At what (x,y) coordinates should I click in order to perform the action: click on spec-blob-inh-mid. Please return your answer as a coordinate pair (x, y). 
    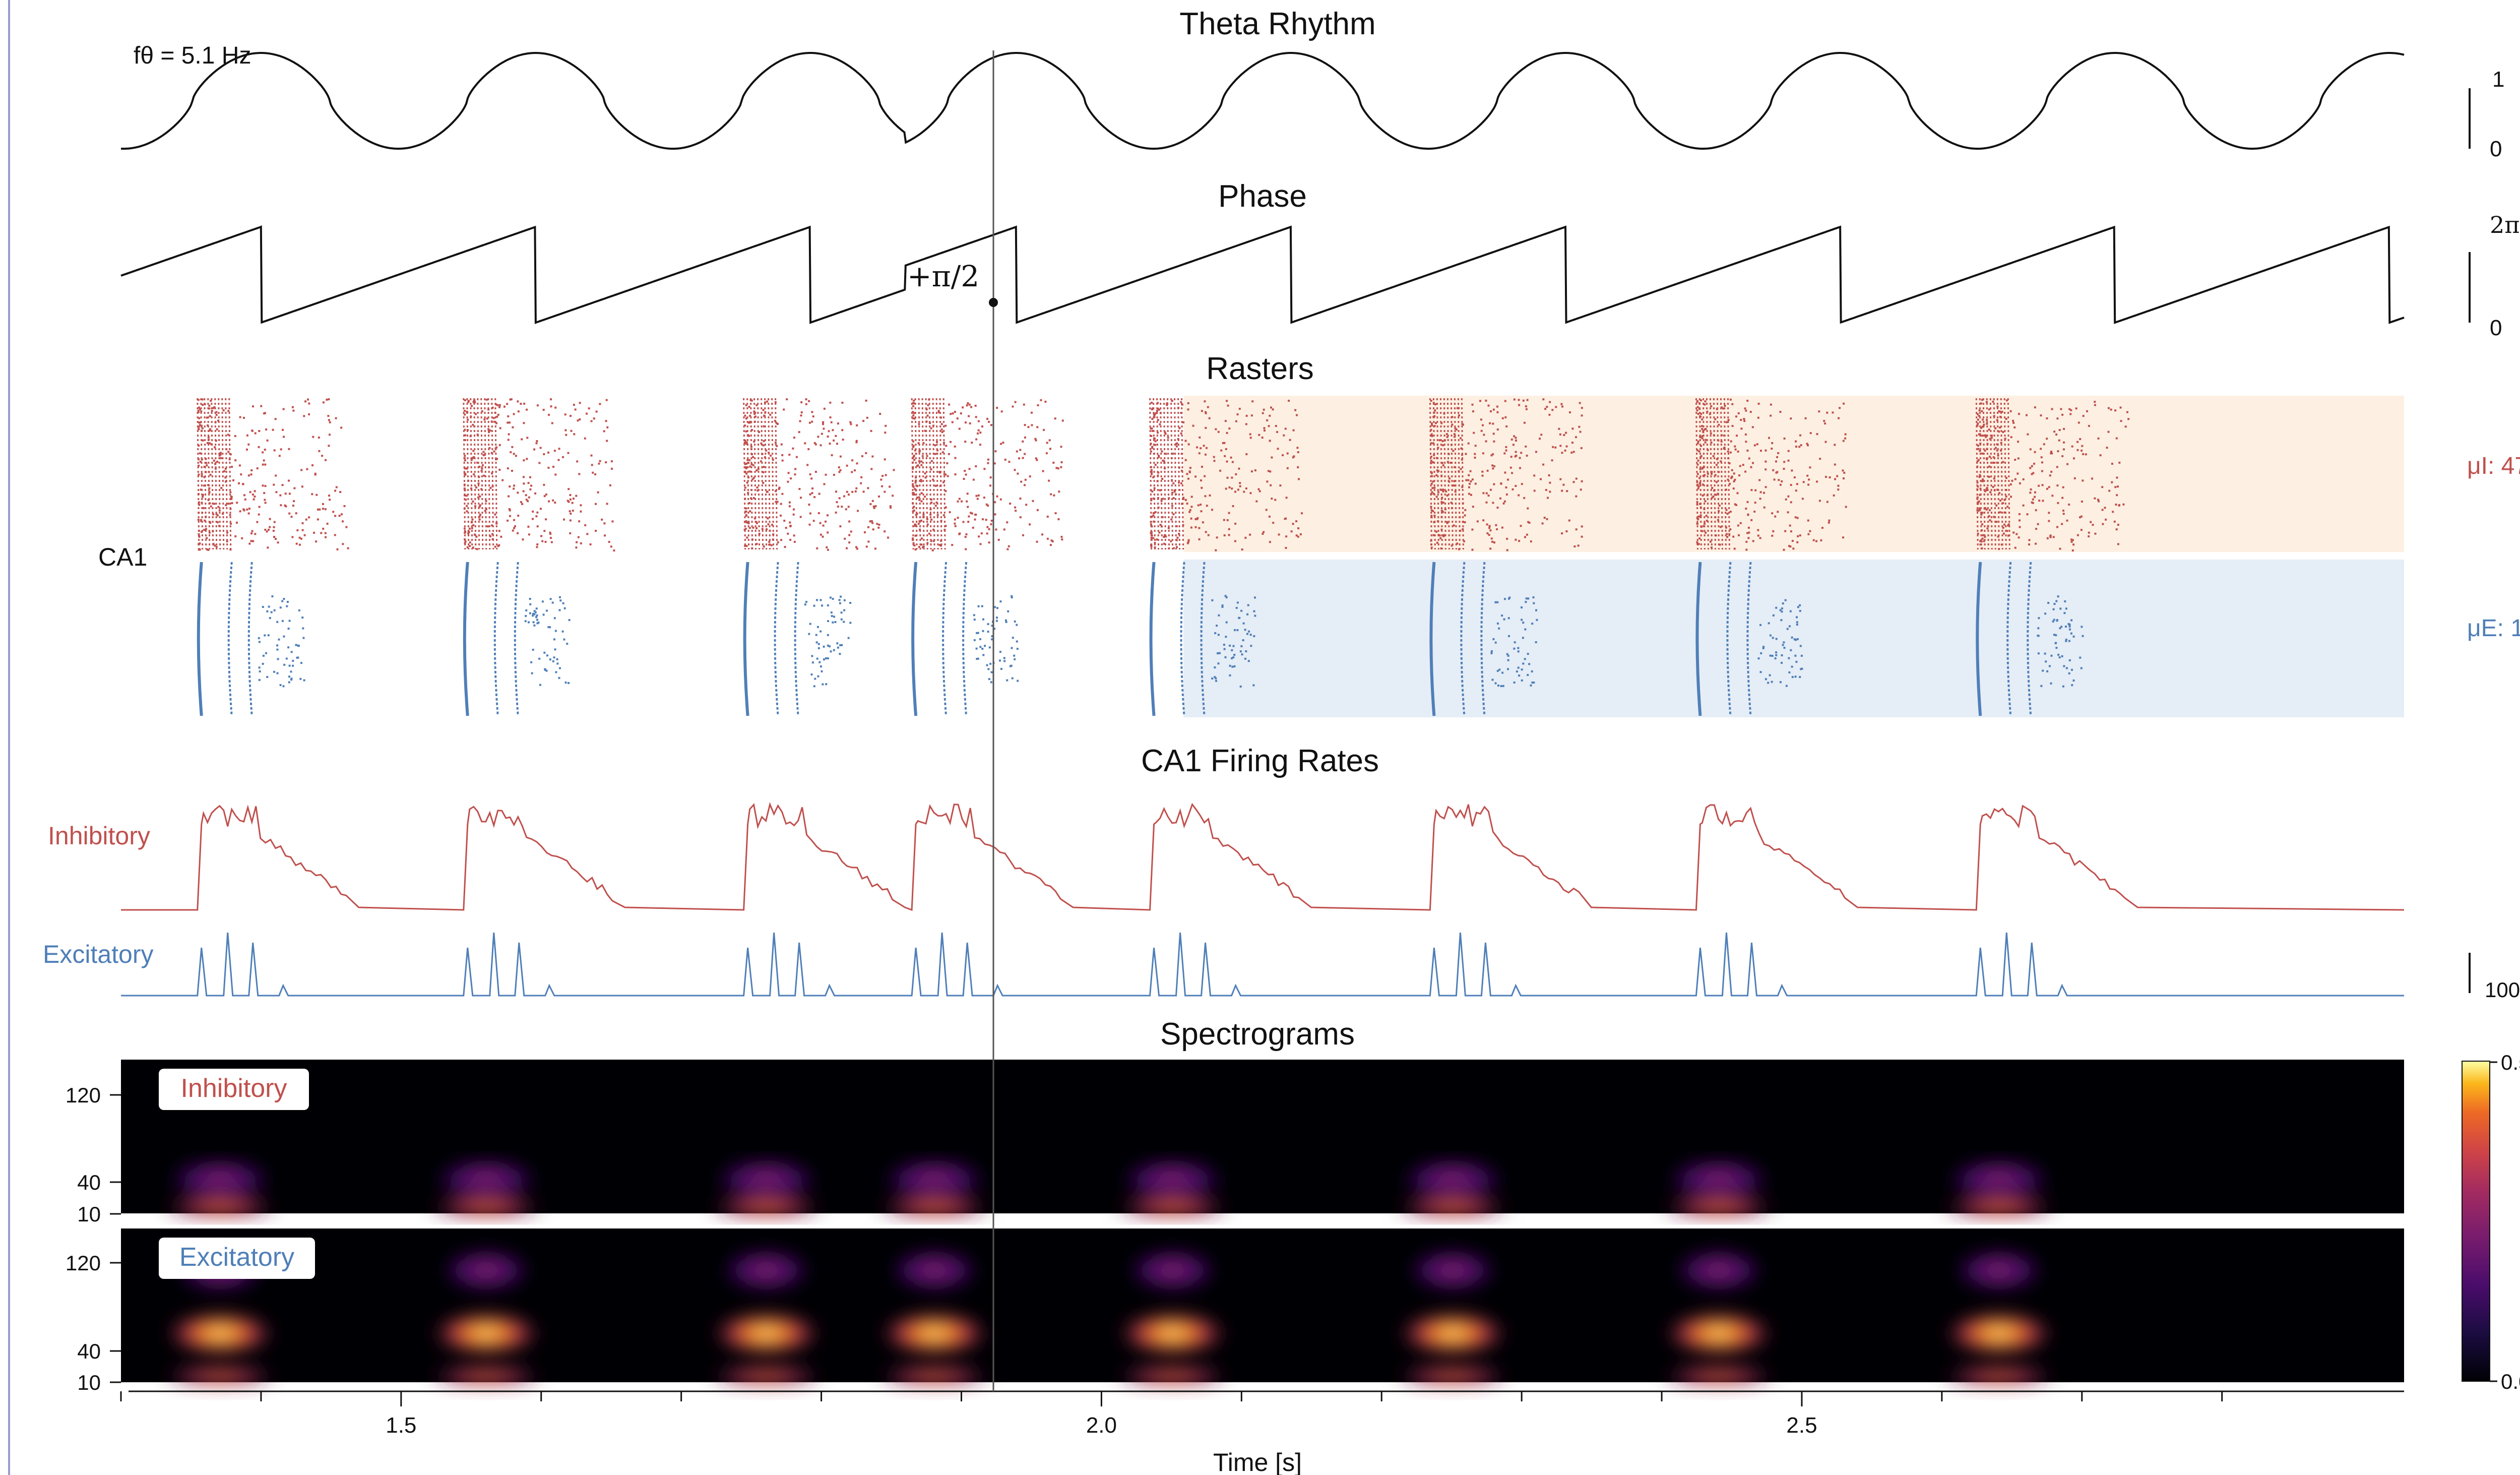
    Looking at the image, I should click on (1718, 1179).